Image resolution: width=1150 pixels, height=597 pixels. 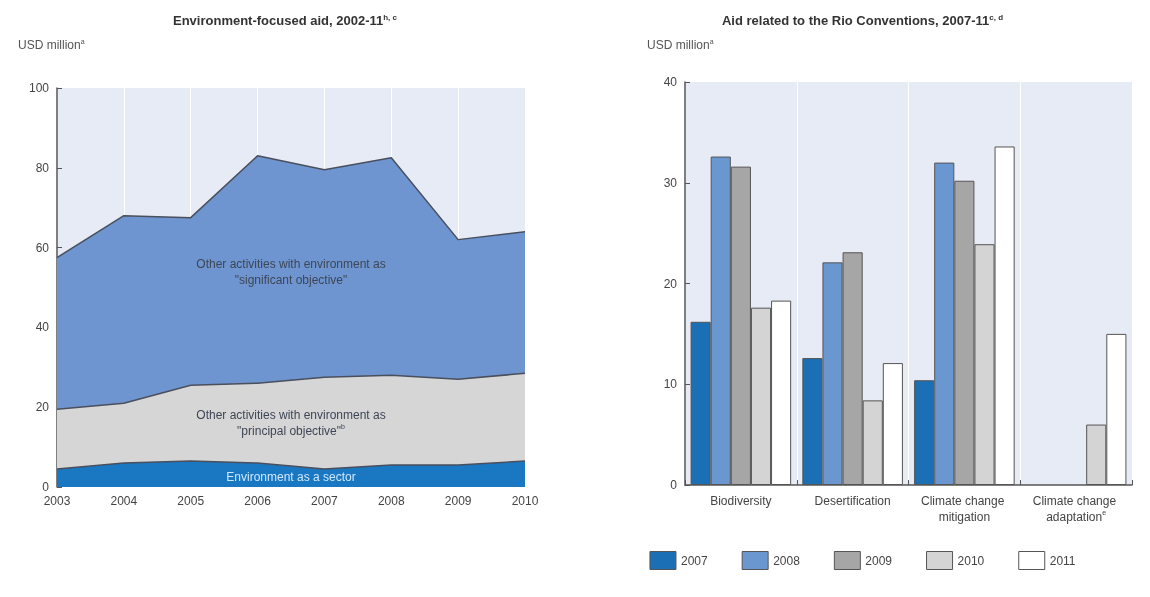 I want to click on x-tick-label: 2007, so click(x=325, y=501).